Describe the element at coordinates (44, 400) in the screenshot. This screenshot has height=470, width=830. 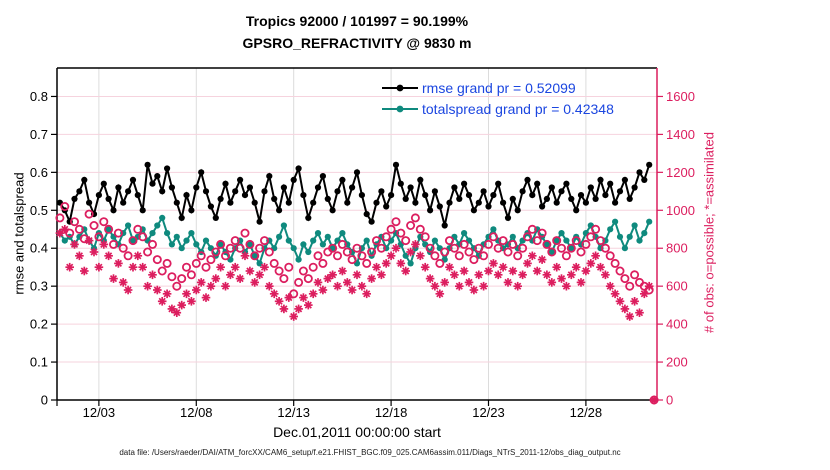
I see `left-tick-label: 0` at that location.